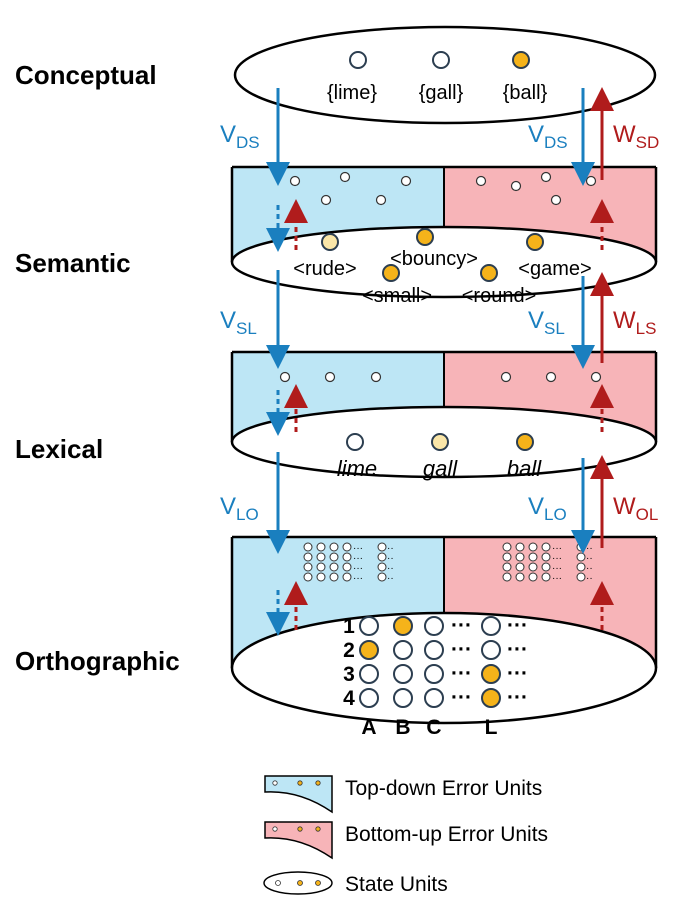 Image resolution: width=677 pixels, height=905 pixels. I want to click on orth-row-label: 3, so click(349, 674).